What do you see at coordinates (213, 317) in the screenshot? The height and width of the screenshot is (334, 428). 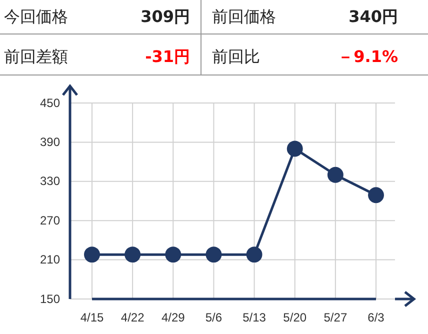 I see `x-tick-label: 5/6` at bounding box center [213, 317].